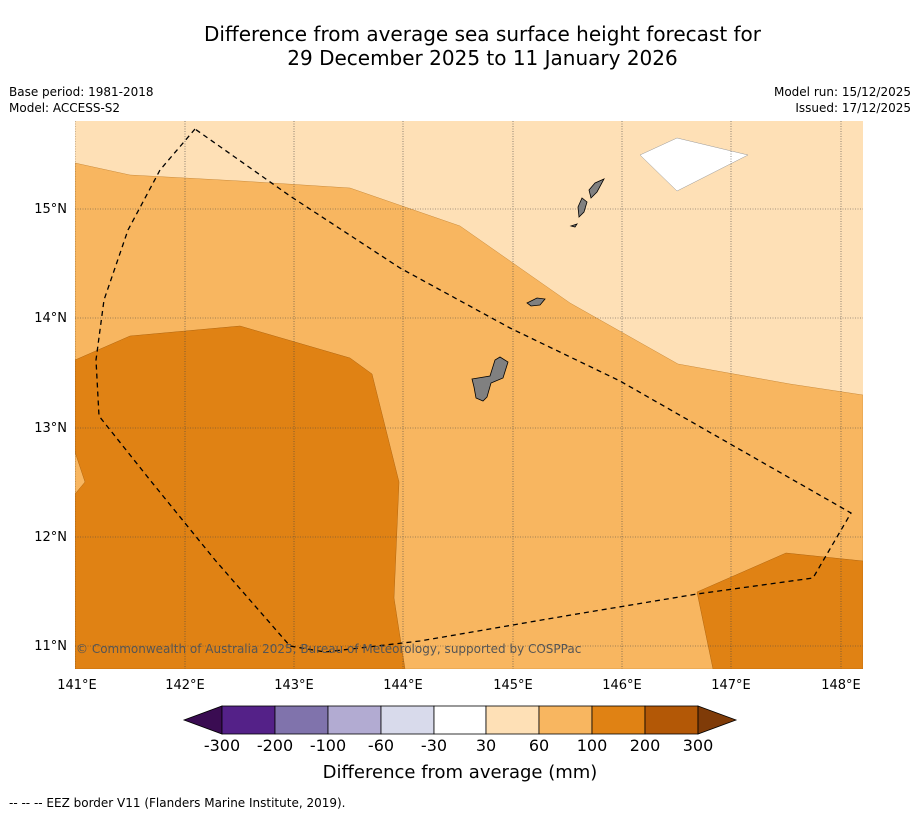 The width and height of the screenshot is (919, 816). What do you see at coordinates (460, 772) in the screenshot?
I see `colorbar-title: Difference from average (mm)` at bounding box center [460, 772].